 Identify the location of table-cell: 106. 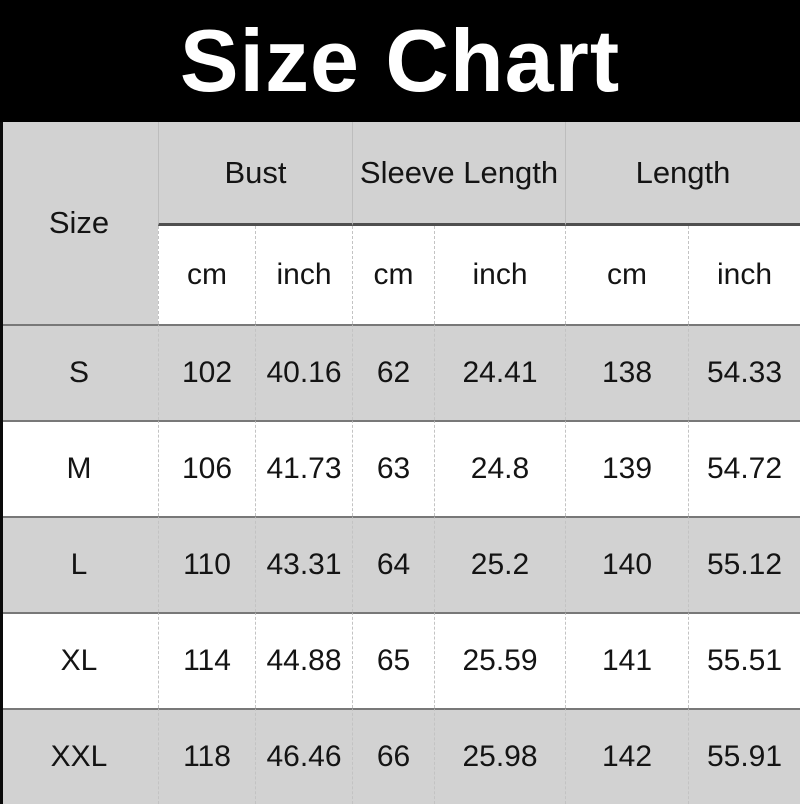
(206, 468).